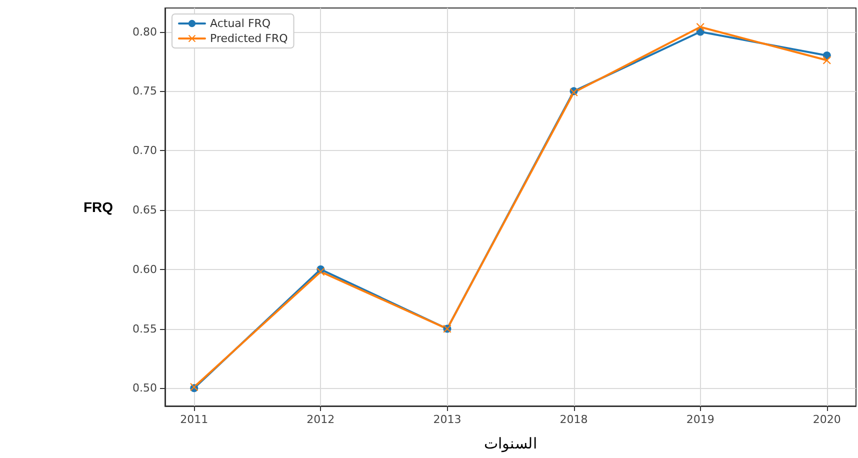 Image resolution: width=858 pixels, height=458 pixels. I want to click on x-tick-label: 2013, so click(447, 419).